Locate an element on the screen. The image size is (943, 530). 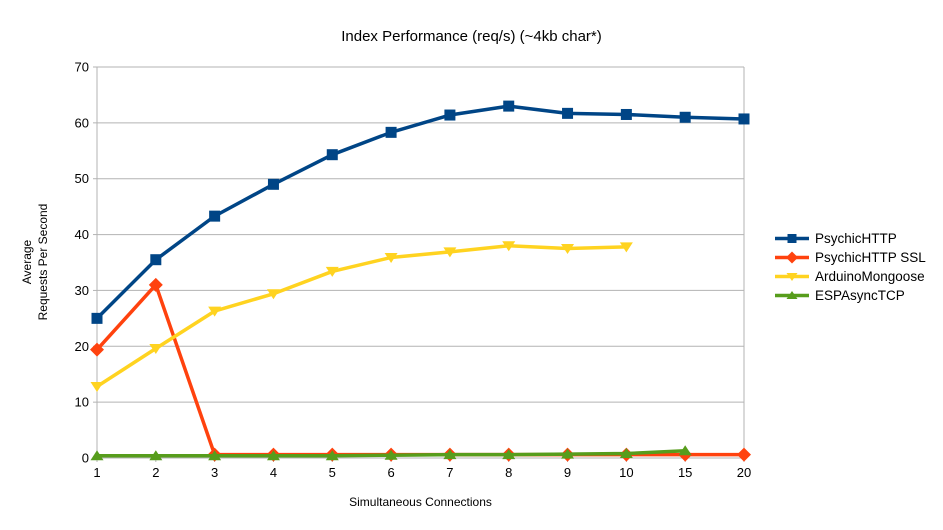
legend-label: ESPAsyncTCP is located at coordinates (860, 295).